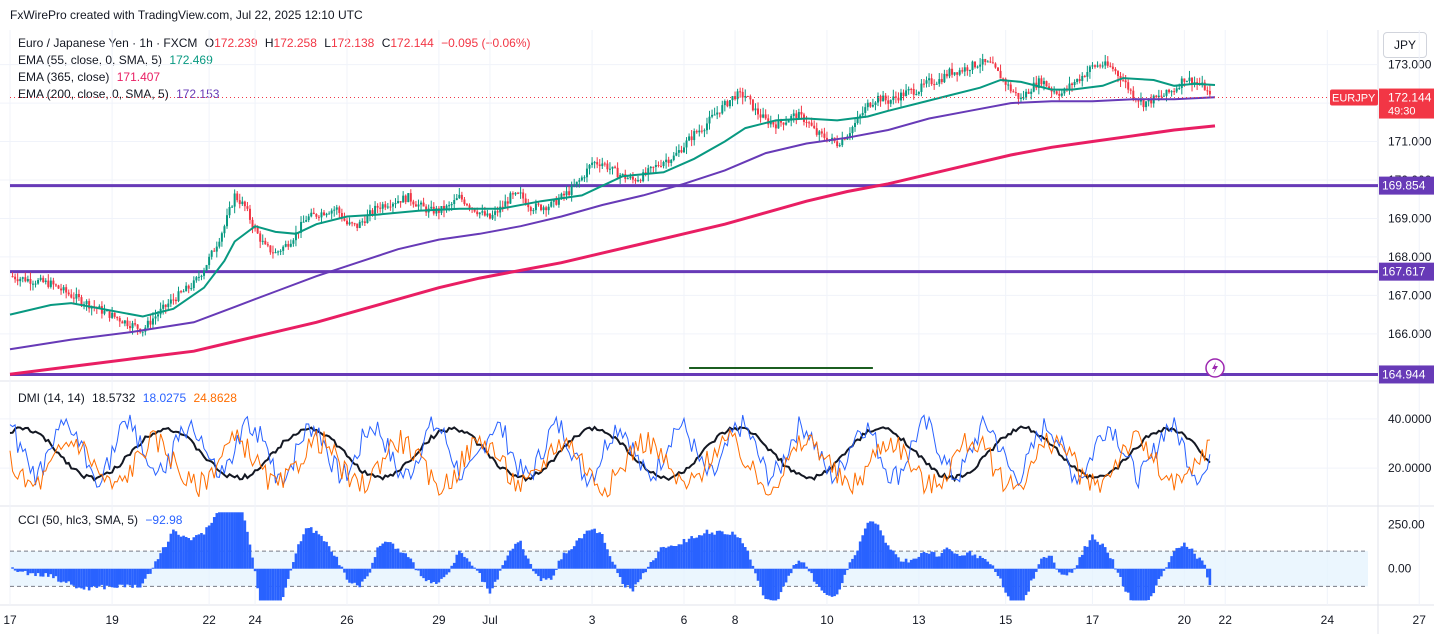 This screenshot has width=1434, height=634. I want to click on time-tick-label: 27, so click(1420, 620).